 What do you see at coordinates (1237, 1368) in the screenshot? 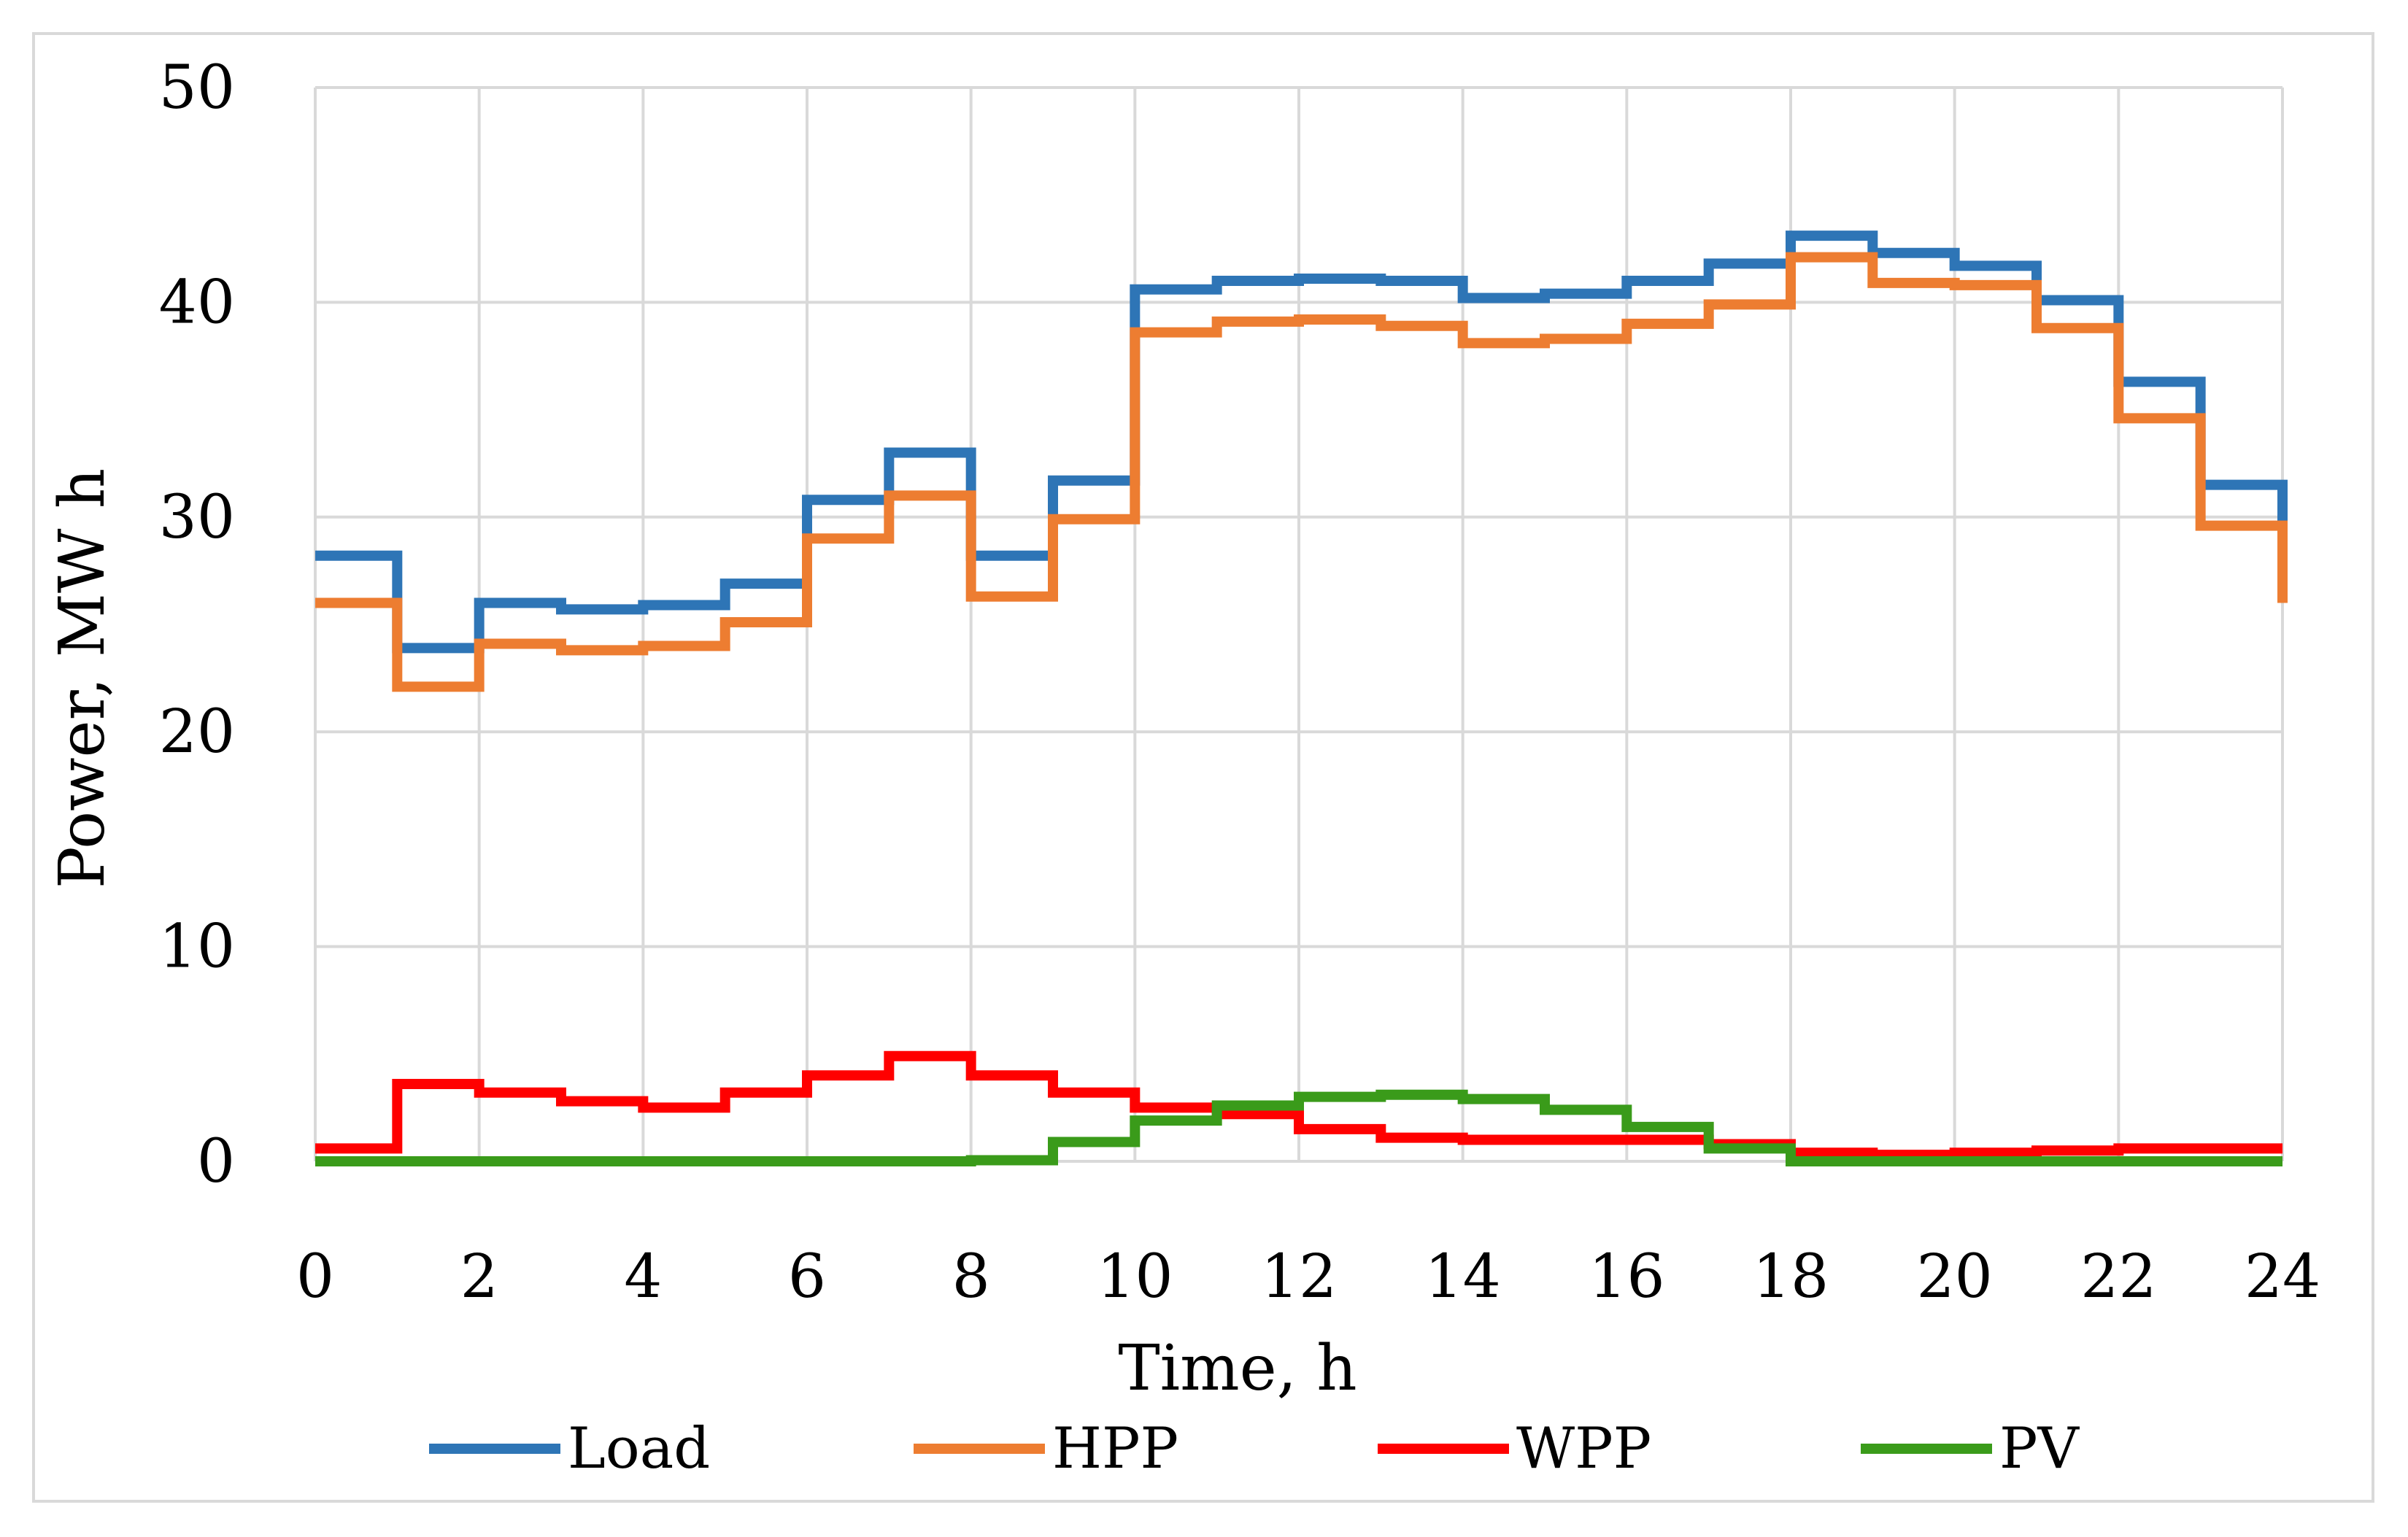
I see `x-axis-title: Time, h` at bounding box center [1237, 1368].